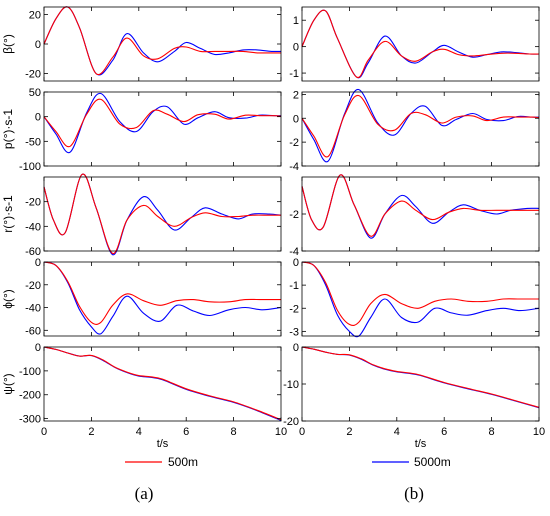 This screenshot has width=550, height=516. Describe the element at coordinates (8, 299) in the screenshot. I see `panel-a-4-ylabel: ϕ(°)` at that location.